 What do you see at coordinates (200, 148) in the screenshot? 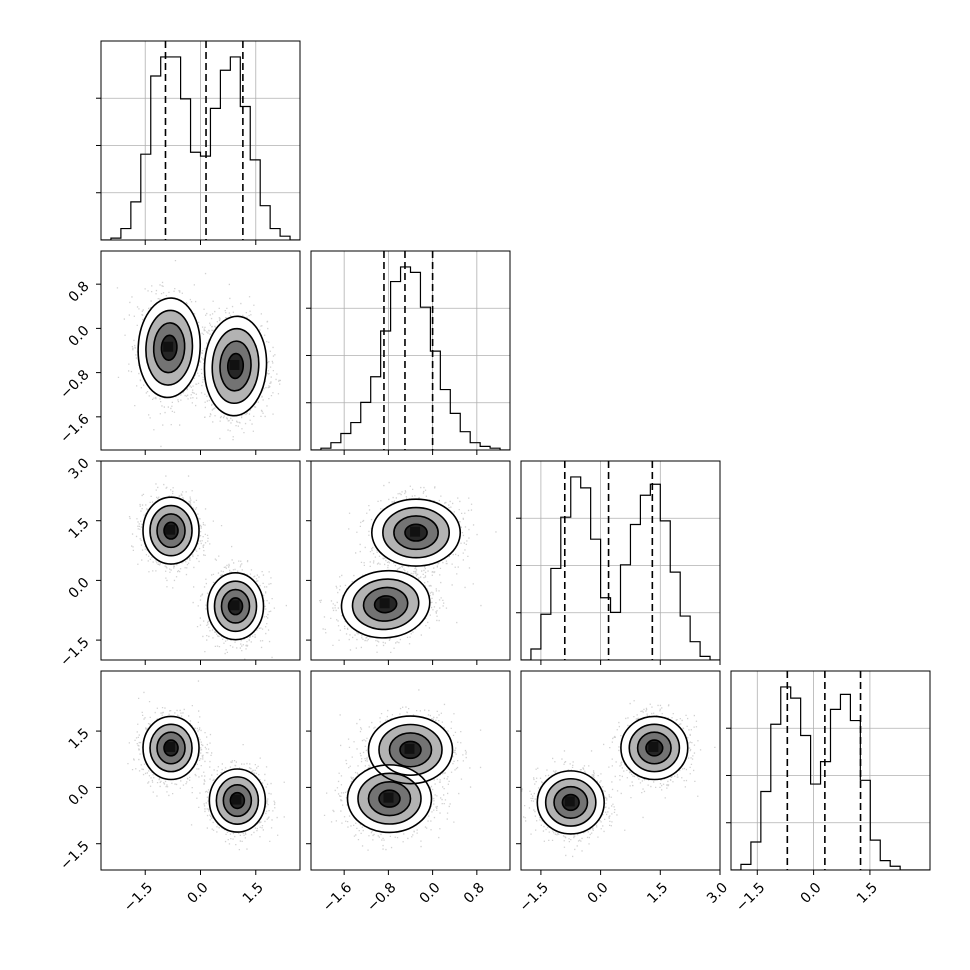
I see `hist-0-steps` at bounding box center [200, 148].